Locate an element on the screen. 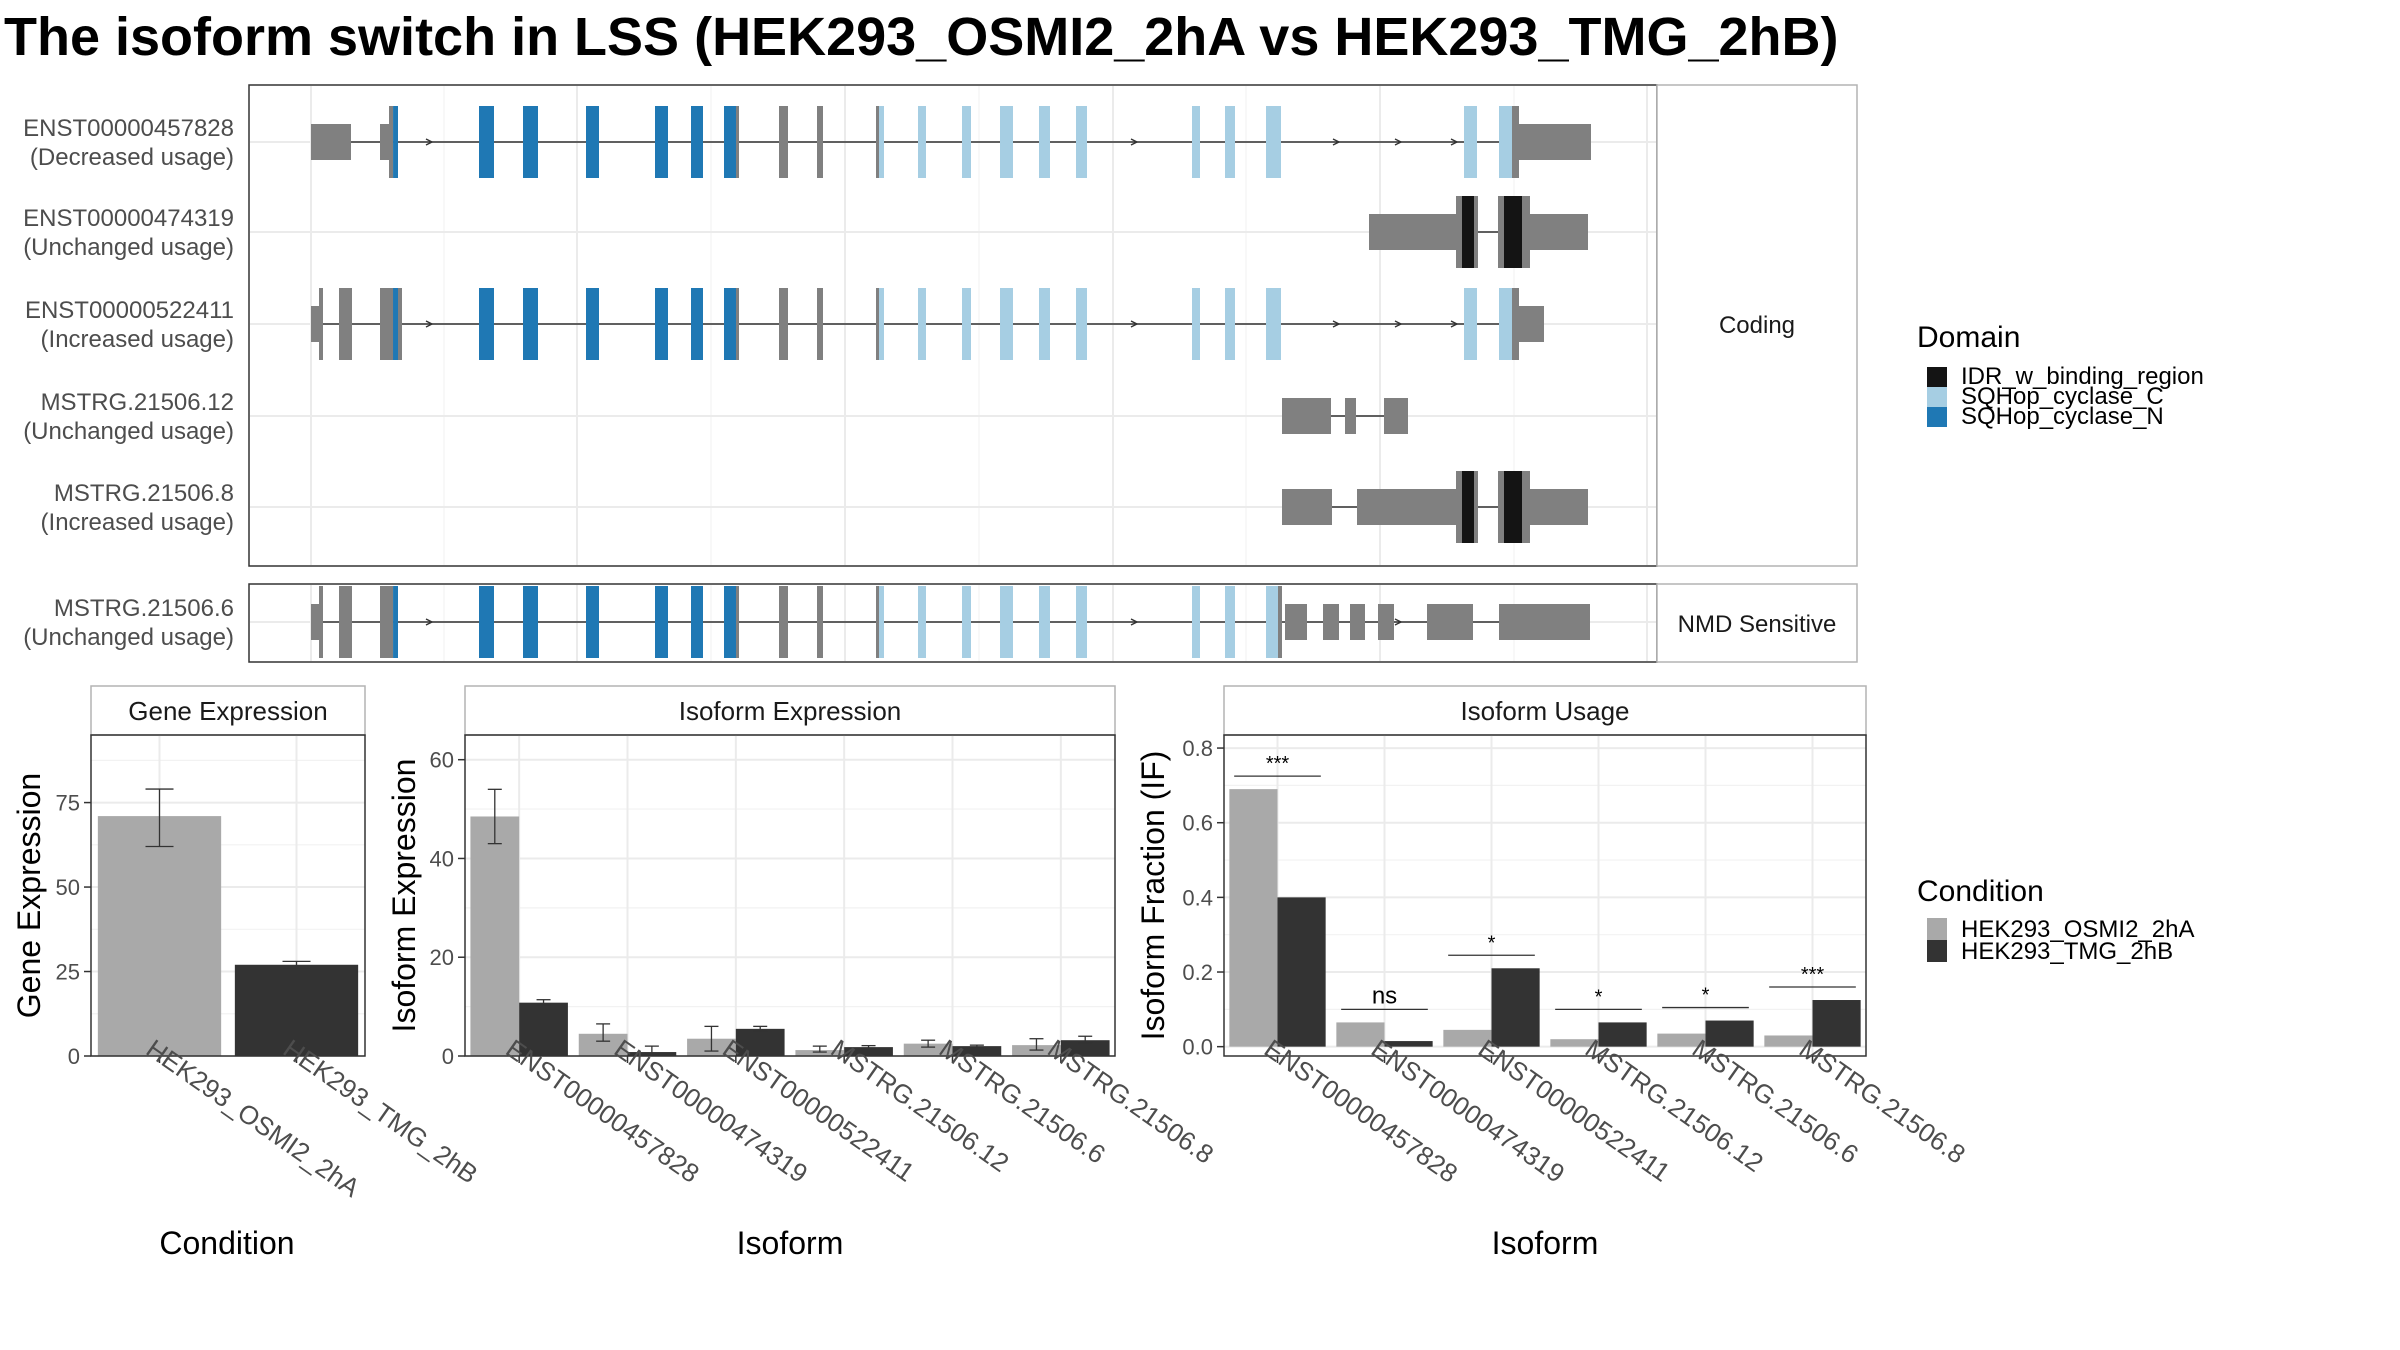 The image size is (2400, 1350). domain-legend-label: SQHop_cyclase_N is located at coordinates (2062, 416).